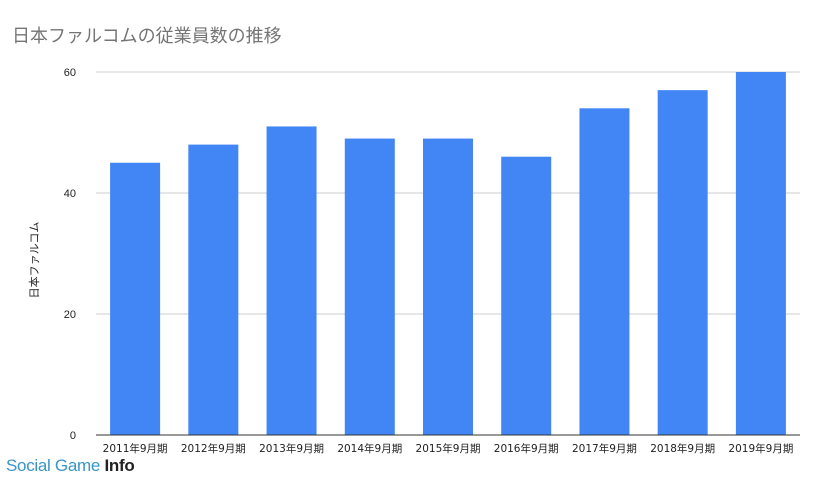 The height and width of the screenshot is (480, 823). Describe the element at coordinates (70, 73) in the screenshot. I see `y-tick-label: 60` at that location.